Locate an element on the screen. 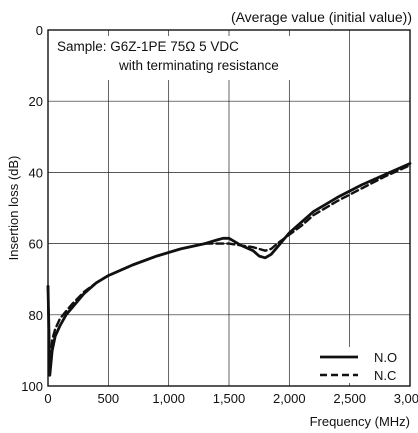 This screenshot has height=433, width=418. x-tick-label: 3,000 is located at coordinates (406, 398).